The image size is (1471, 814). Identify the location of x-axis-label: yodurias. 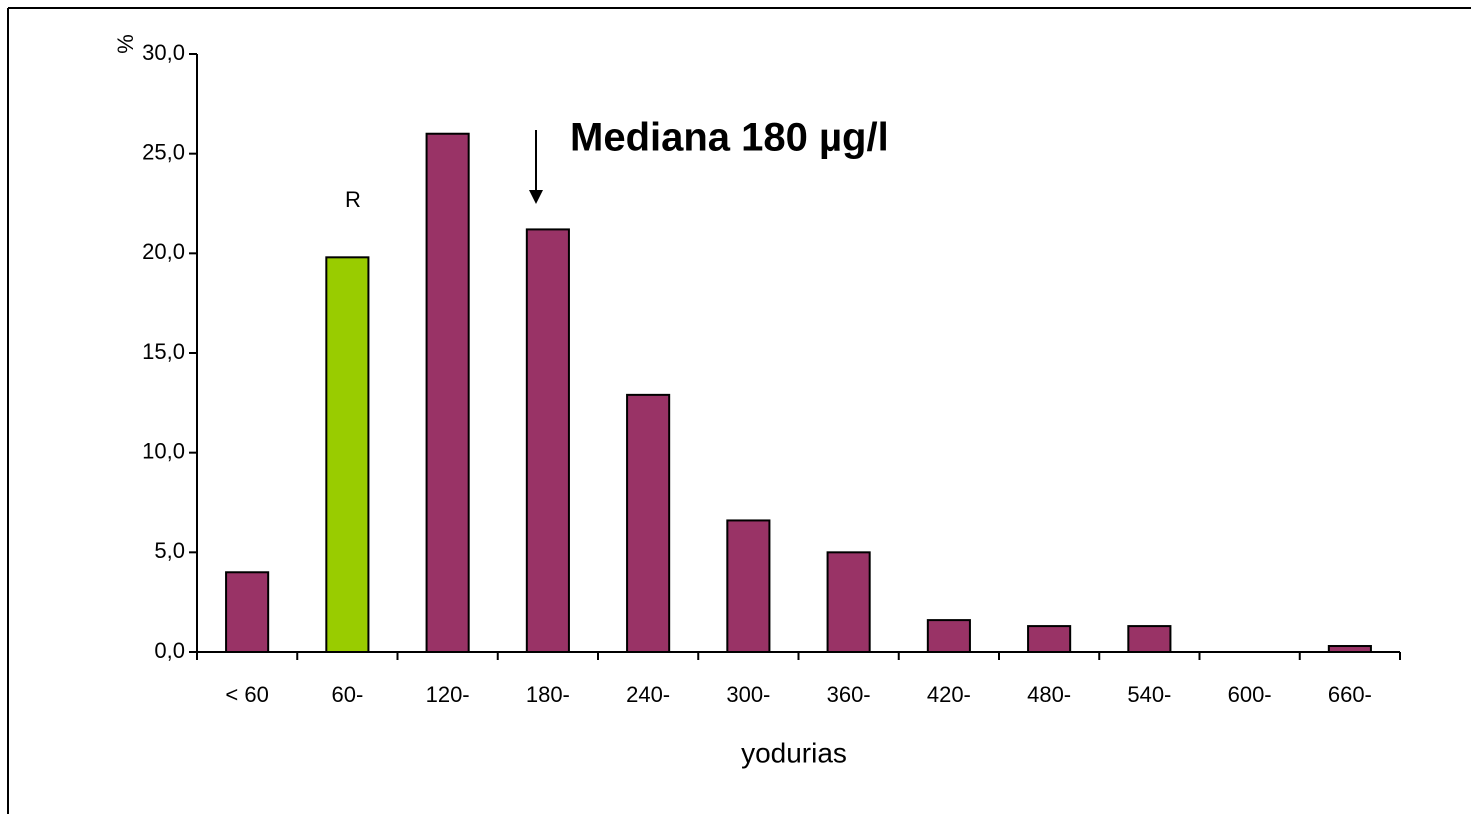
(794, 752).